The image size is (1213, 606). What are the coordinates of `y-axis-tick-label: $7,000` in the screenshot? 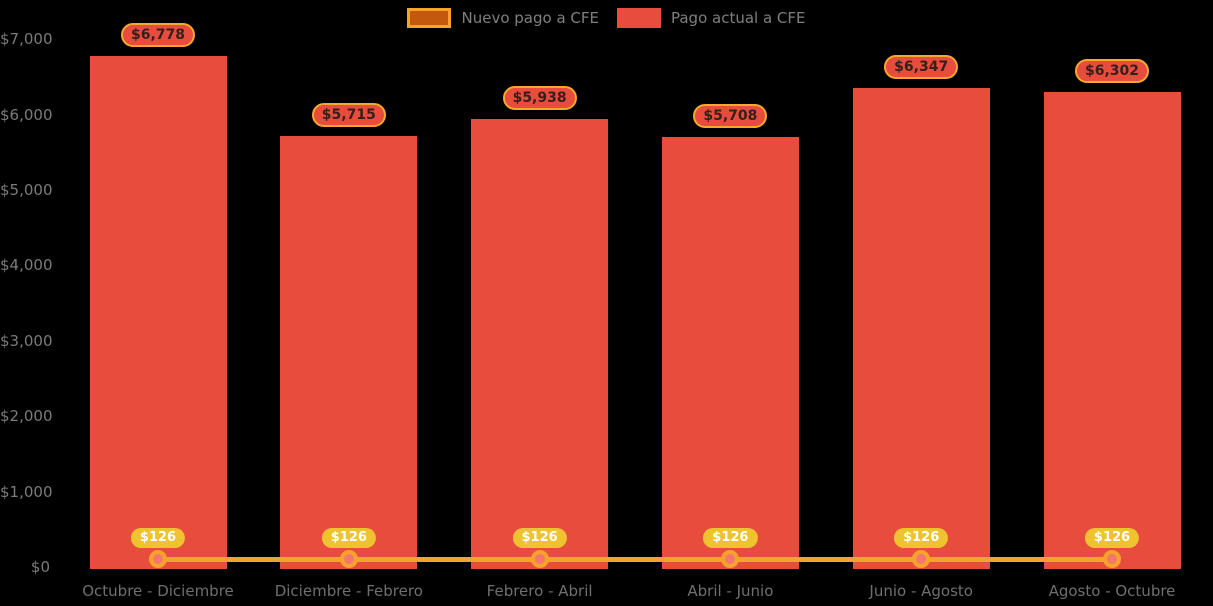 It's located at (26, 39).